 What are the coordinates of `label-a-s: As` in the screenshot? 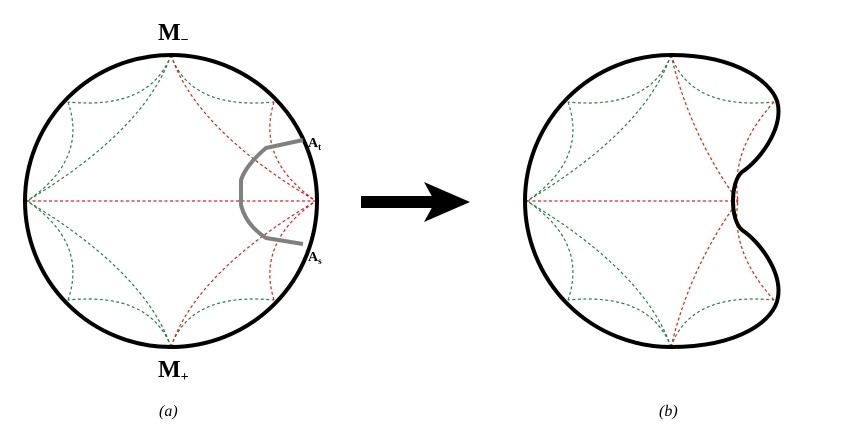 It's located at (315, 258).